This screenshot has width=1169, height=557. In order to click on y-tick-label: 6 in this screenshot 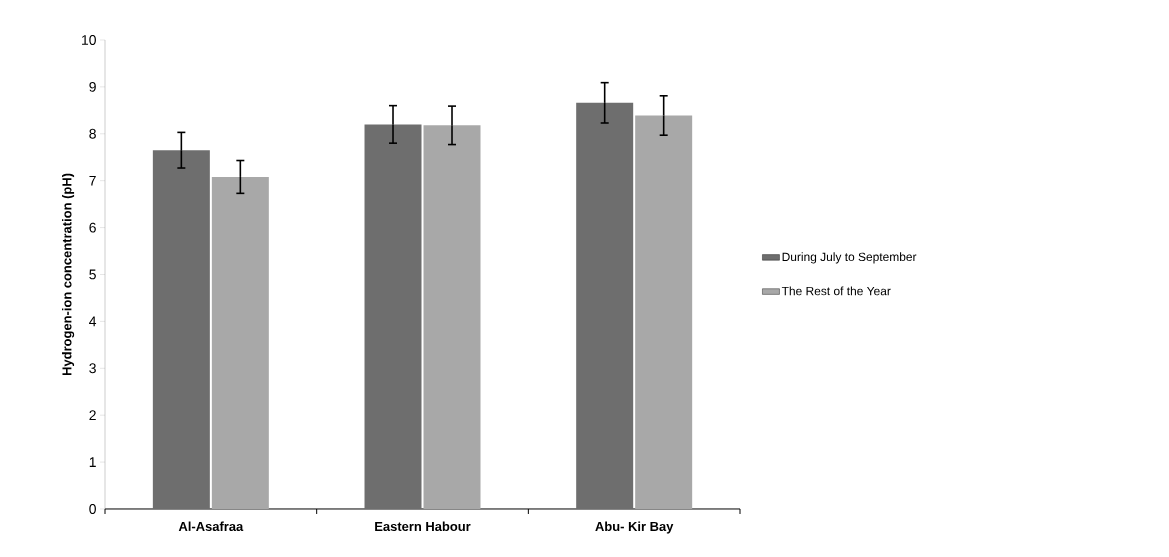, I will do `click(92, 227)`.